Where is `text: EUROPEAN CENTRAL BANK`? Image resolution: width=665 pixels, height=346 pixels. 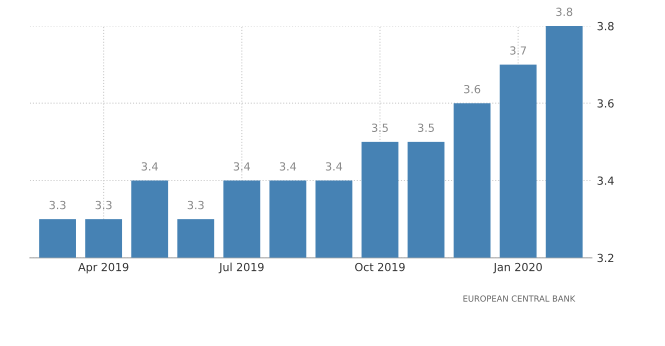 text: EUROPEAN CENTRAL BANK is located at coordinates (519, 298).